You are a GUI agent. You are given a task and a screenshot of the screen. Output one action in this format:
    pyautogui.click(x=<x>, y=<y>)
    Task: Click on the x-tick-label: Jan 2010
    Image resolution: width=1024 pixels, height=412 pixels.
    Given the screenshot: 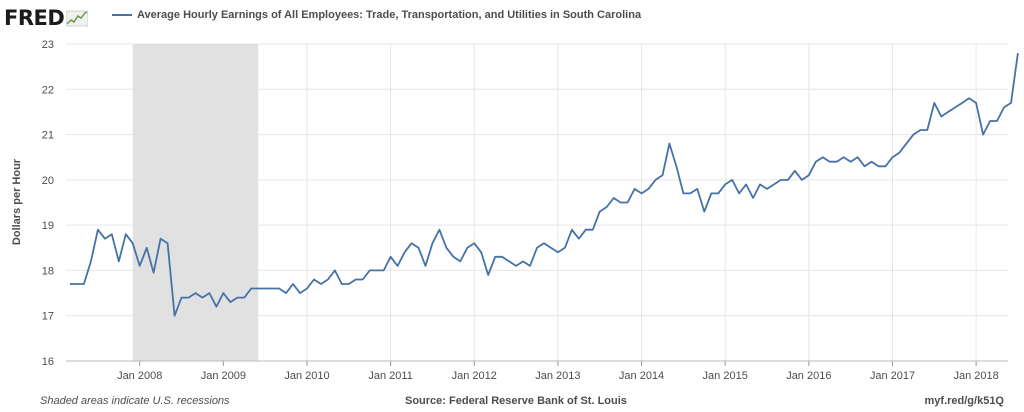 What is the action you would take?
    pyautogui.click(x=306, y=376)
    